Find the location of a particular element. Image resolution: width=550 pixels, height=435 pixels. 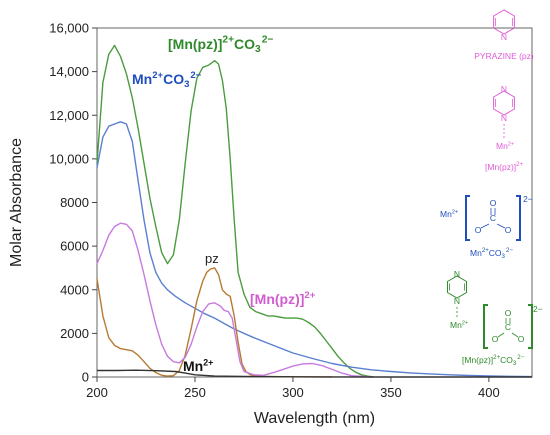

mnco3-label-sup: 2+ is located at coordinates (485, 250).